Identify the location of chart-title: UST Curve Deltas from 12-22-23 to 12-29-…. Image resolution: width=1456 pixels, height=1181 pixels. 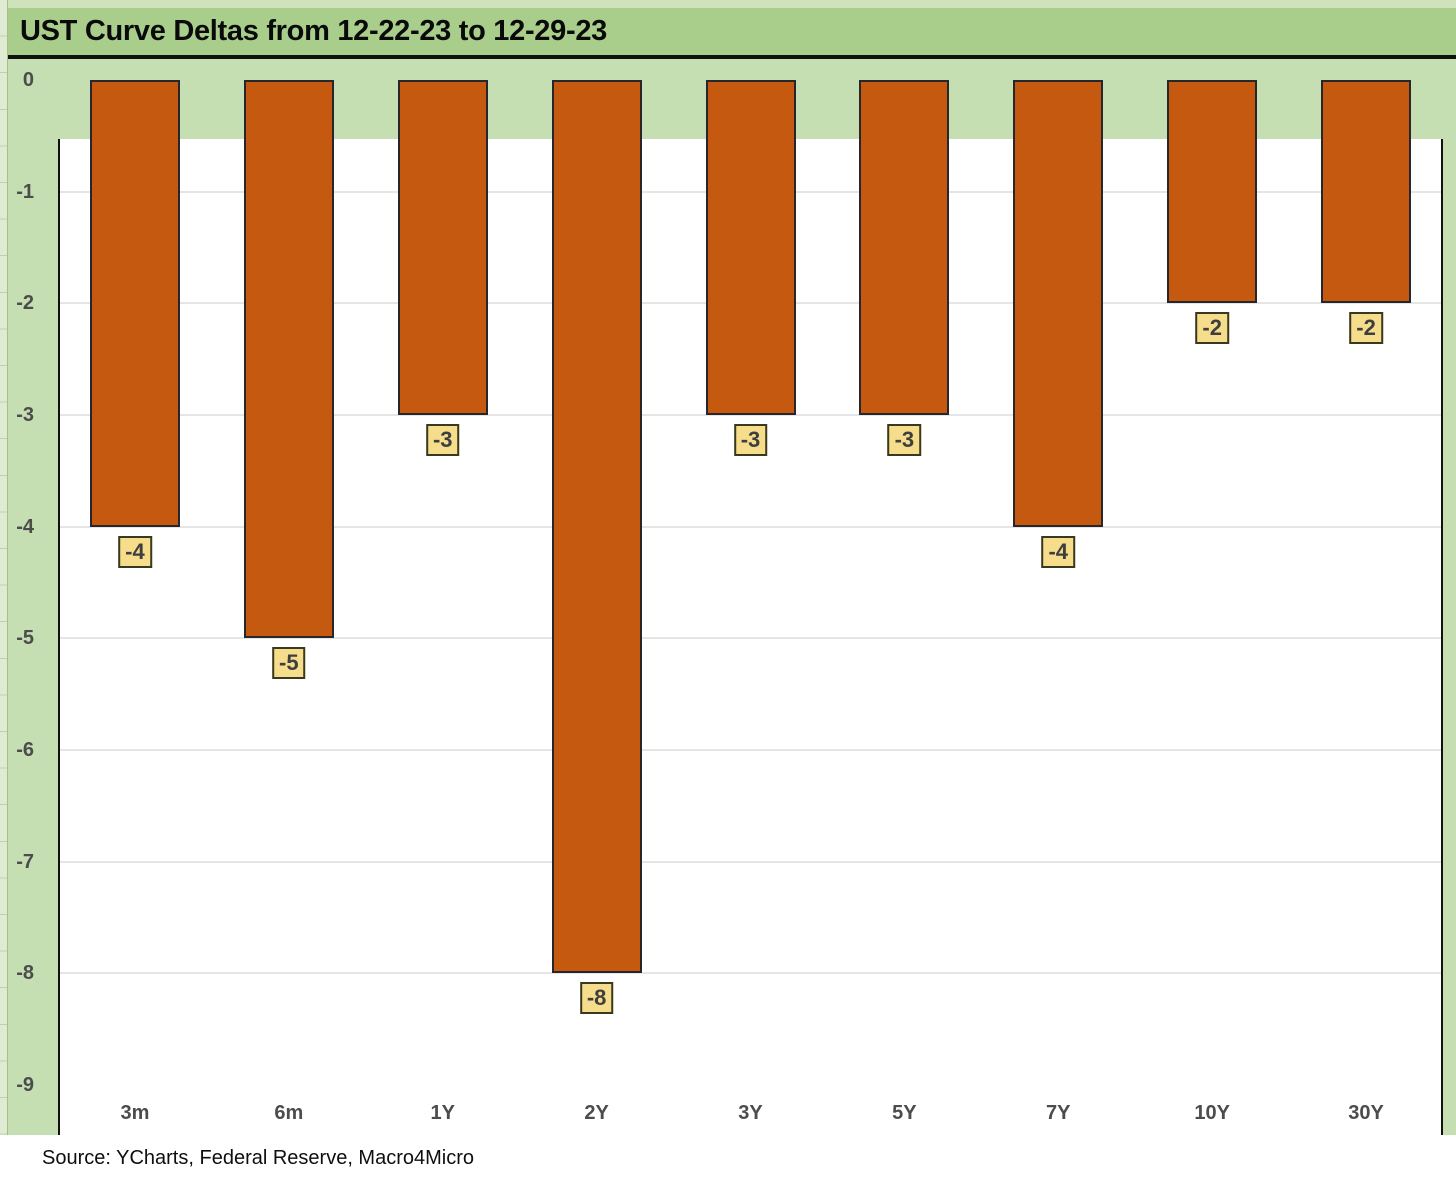
(313, 31).